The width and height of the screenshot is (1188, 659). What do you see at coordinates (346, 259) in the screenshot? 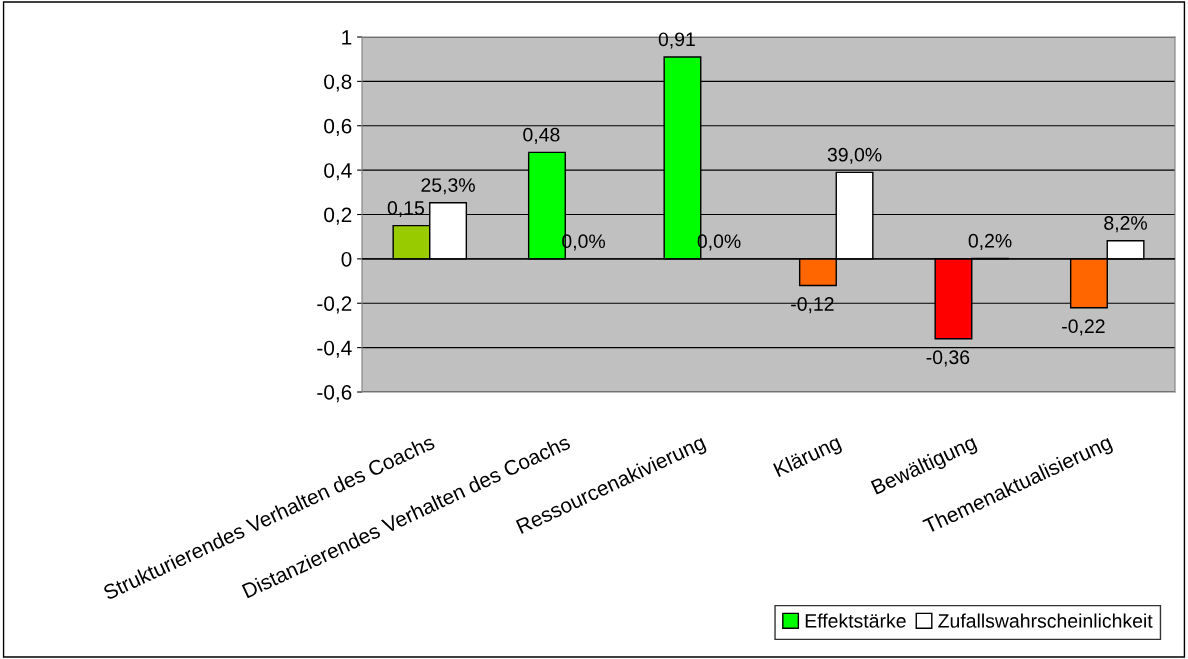
I see `y-tick-label: 0` at bounding box center [346, 259].